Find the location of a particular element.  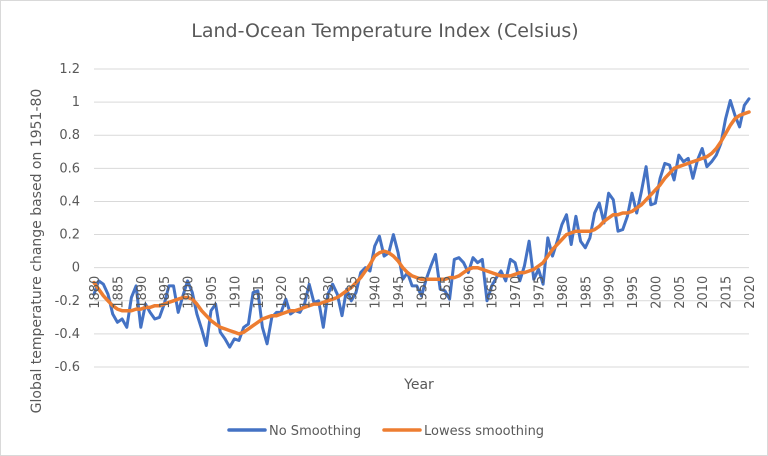

x-tick-label: 2000 is located at coordinates (656, 292).